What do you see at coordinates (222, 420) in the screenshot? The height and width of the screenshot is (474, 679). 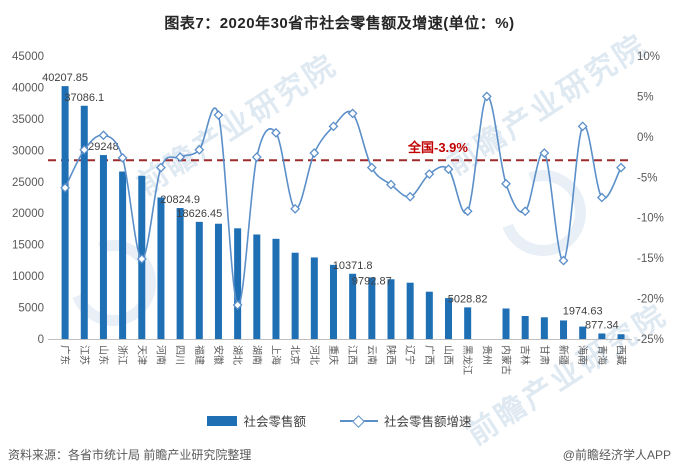 I see `bar-swatch-icon` at bounding box center [222, 420].